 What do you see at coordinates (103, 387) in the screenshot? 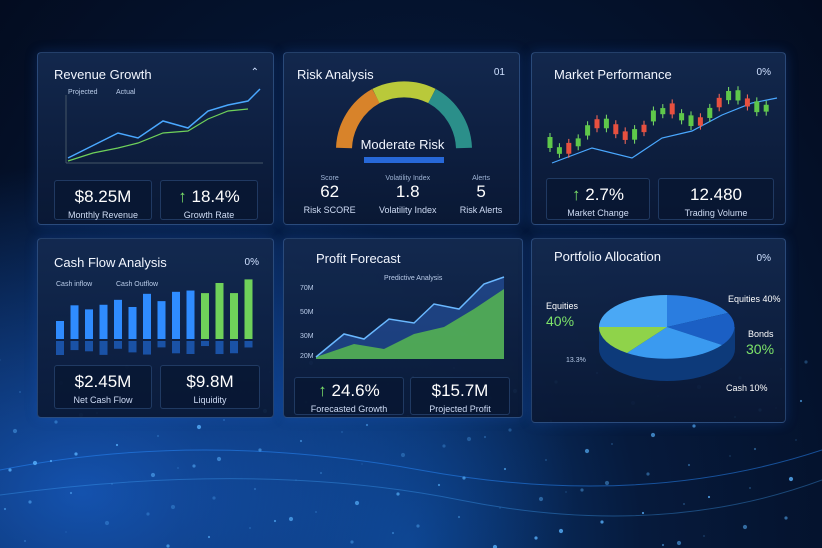
I see `stat: $2.45M Net Cash Flow` at bounding box center [103, 387].